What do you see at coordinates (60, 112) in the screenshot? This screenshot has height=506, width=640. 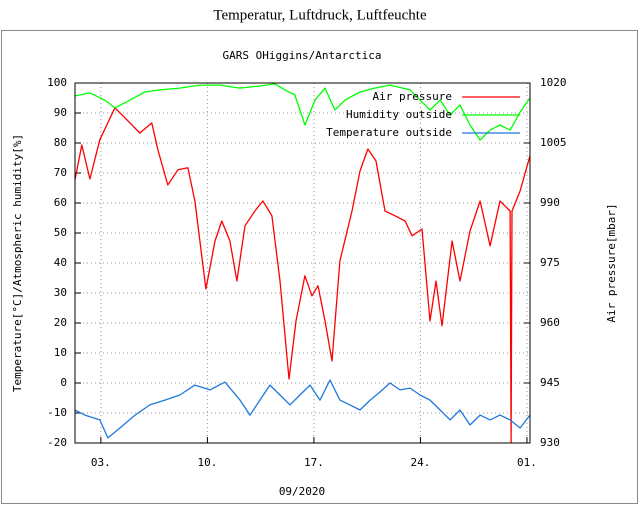 I see `y-tick-label: 90` at bounding box center [60, 112].